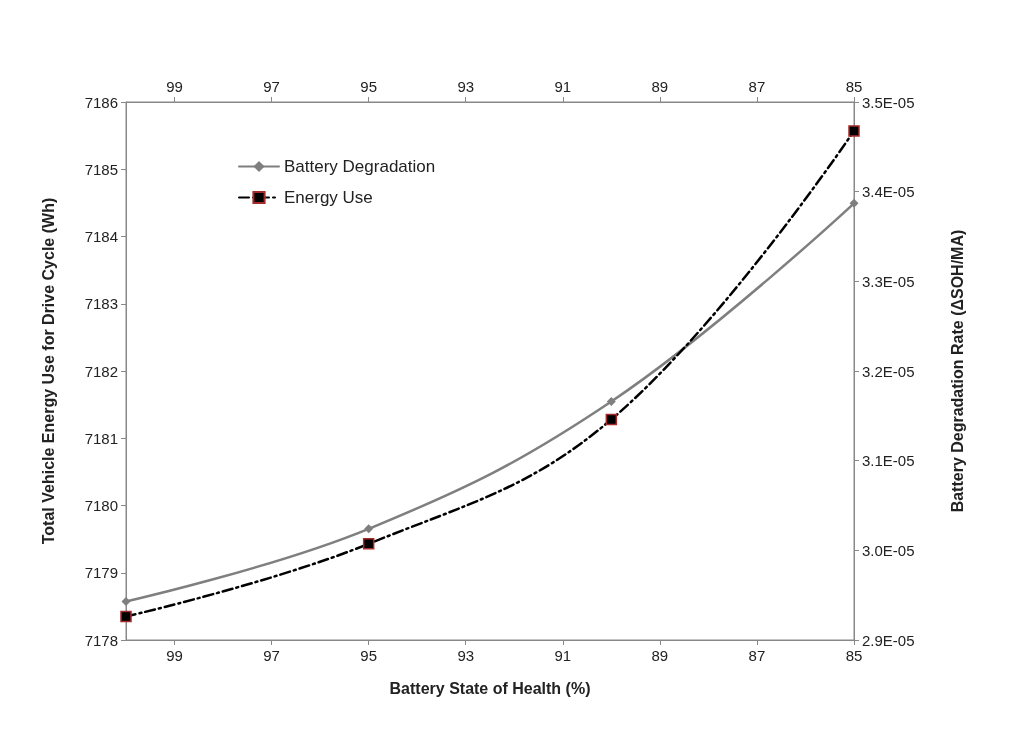 The width and height of the screenshot is (1009, 743). I want to click on y-tick-label: 7180, so click(101, 505).